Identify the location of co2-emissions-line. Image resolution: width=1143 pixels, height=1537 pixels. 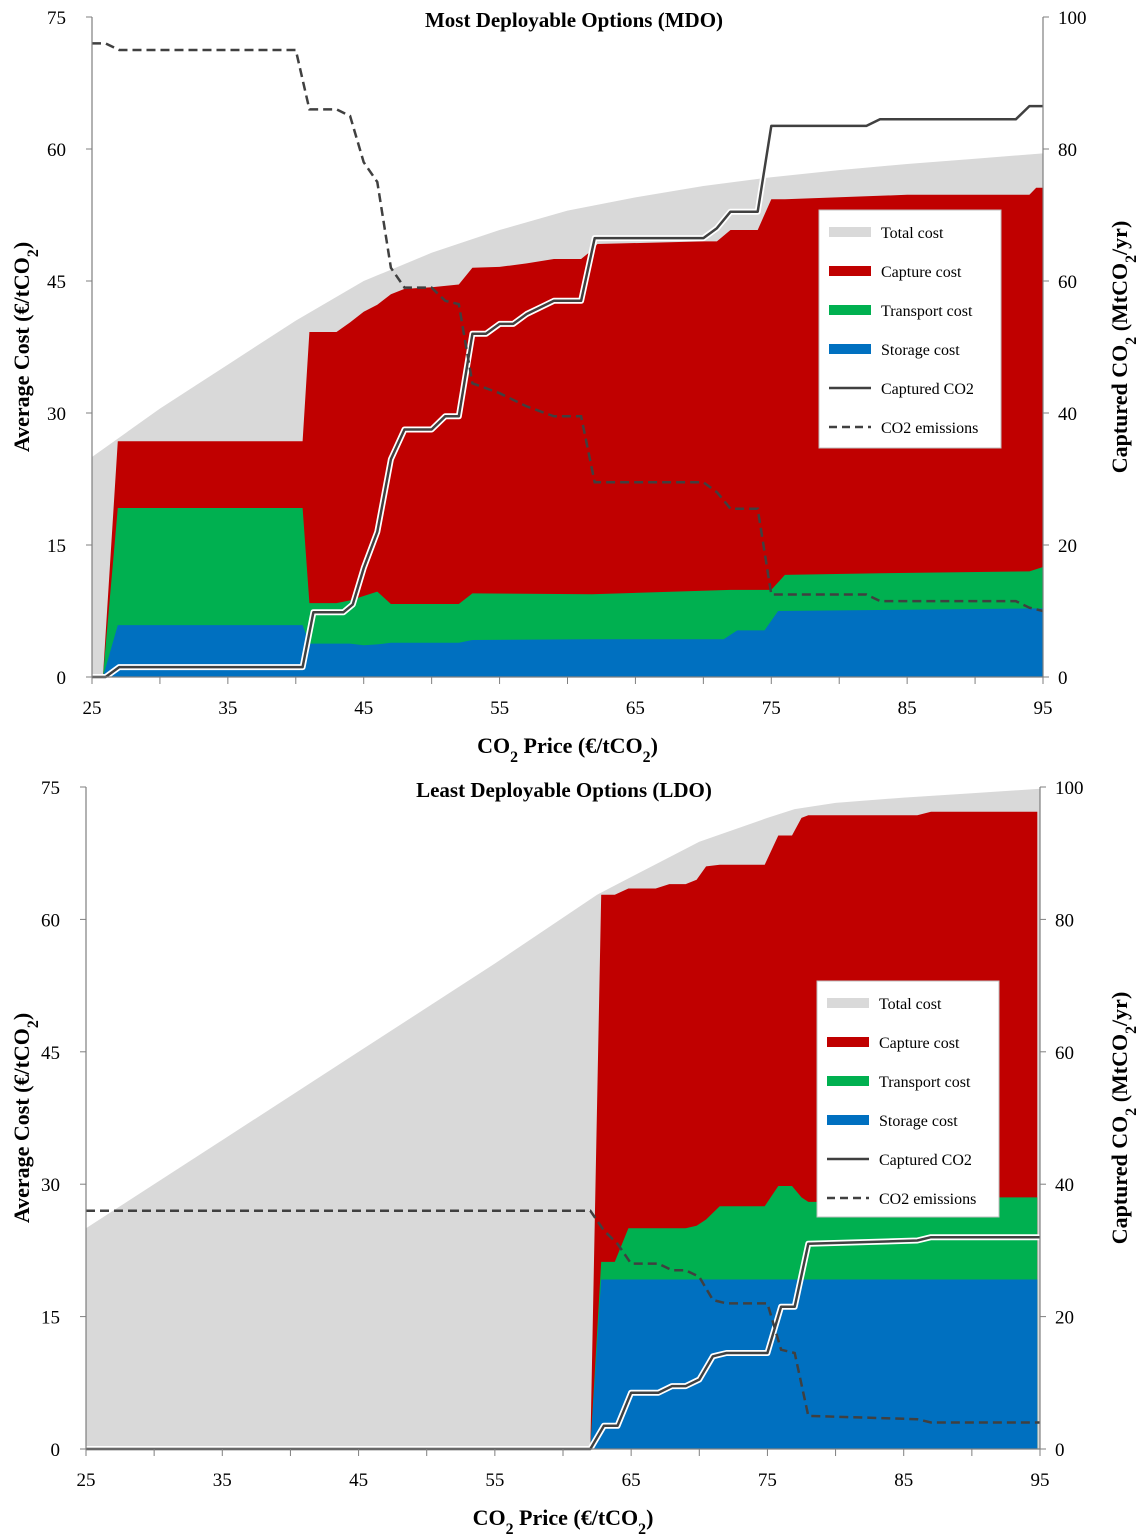
(563, 1316).